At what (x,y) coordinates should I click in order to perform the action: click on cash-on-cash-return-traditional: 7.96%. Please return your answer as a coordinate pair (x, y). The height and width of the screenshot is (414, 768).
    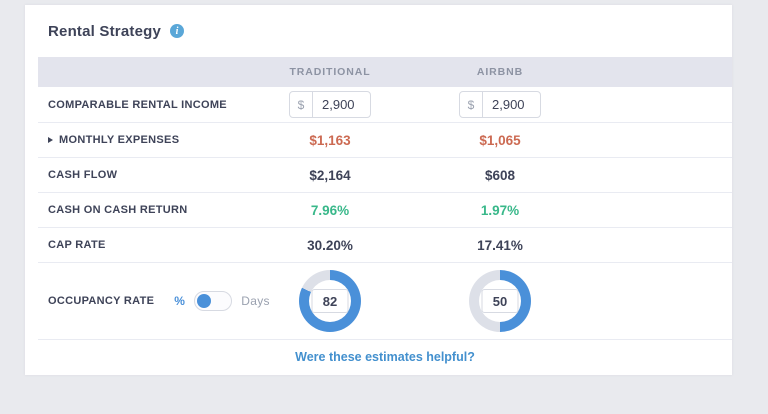
    Looking at the image, I should click on (330, 210).